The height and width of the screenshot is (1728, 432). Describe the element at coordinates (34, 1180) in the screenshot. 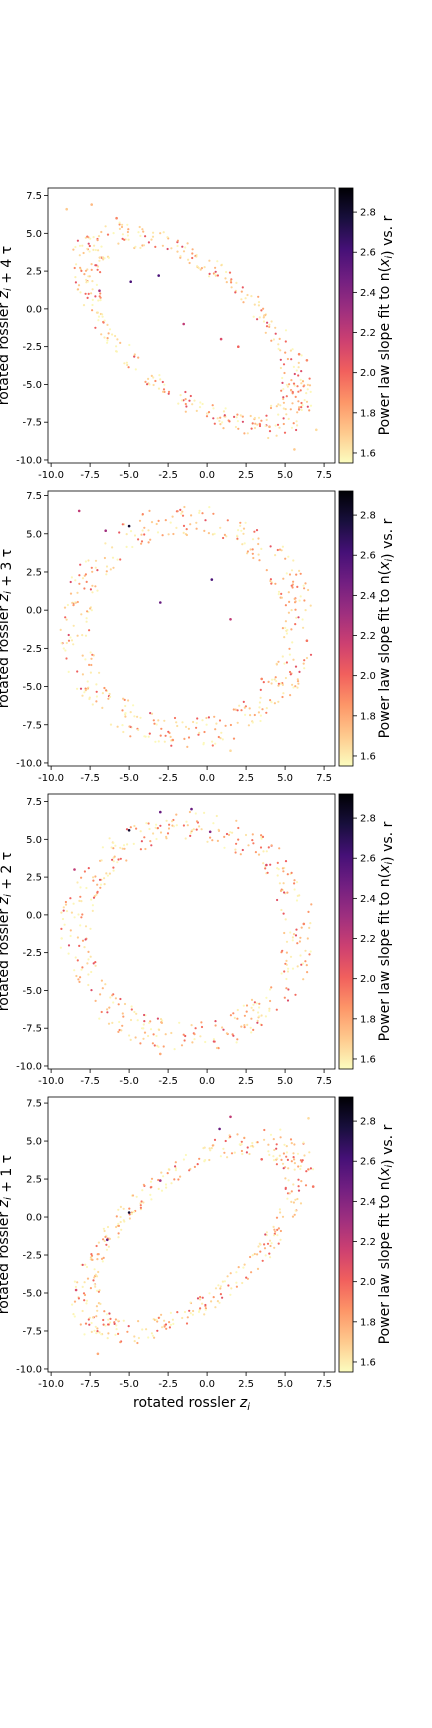

I see `y-tick-label: 2.5` at that location.